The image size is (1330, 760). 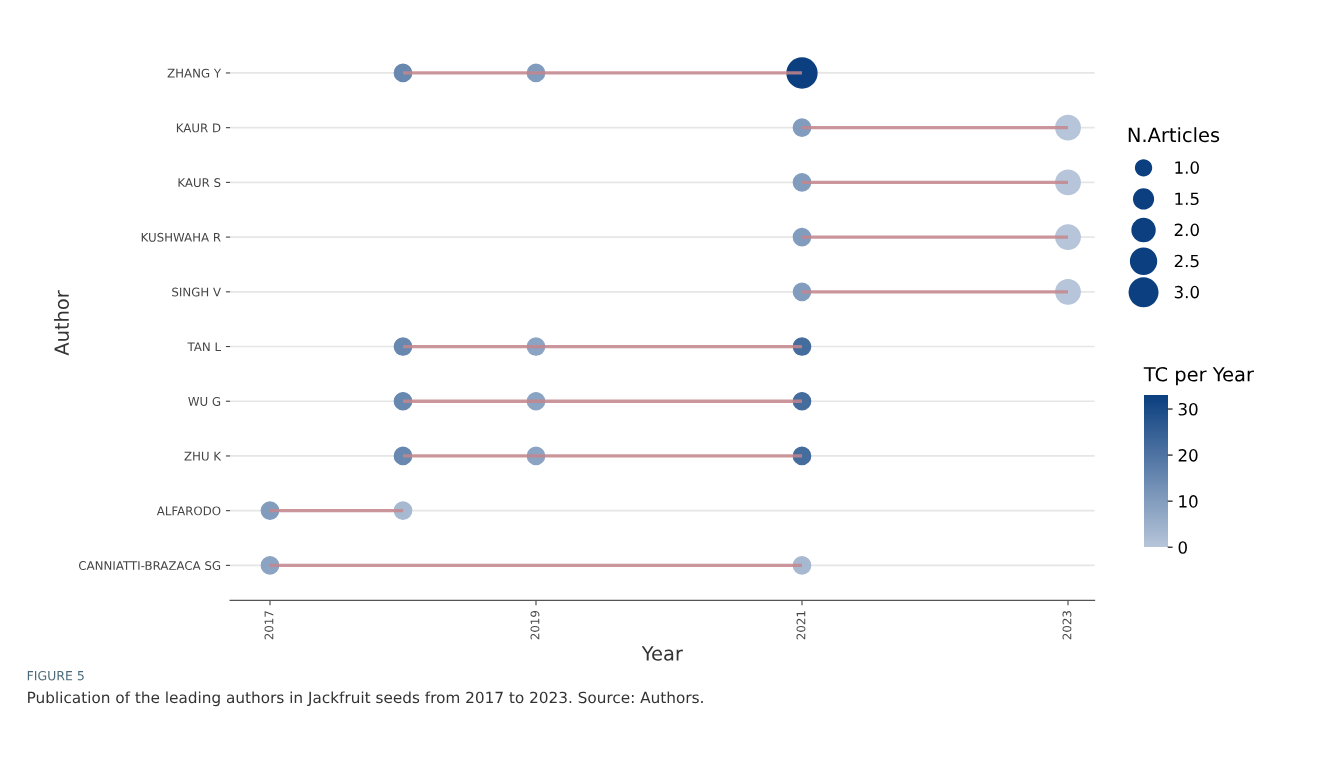 I want to click on y-tick-label: ZHANG Y, so click(x=194, y=73).